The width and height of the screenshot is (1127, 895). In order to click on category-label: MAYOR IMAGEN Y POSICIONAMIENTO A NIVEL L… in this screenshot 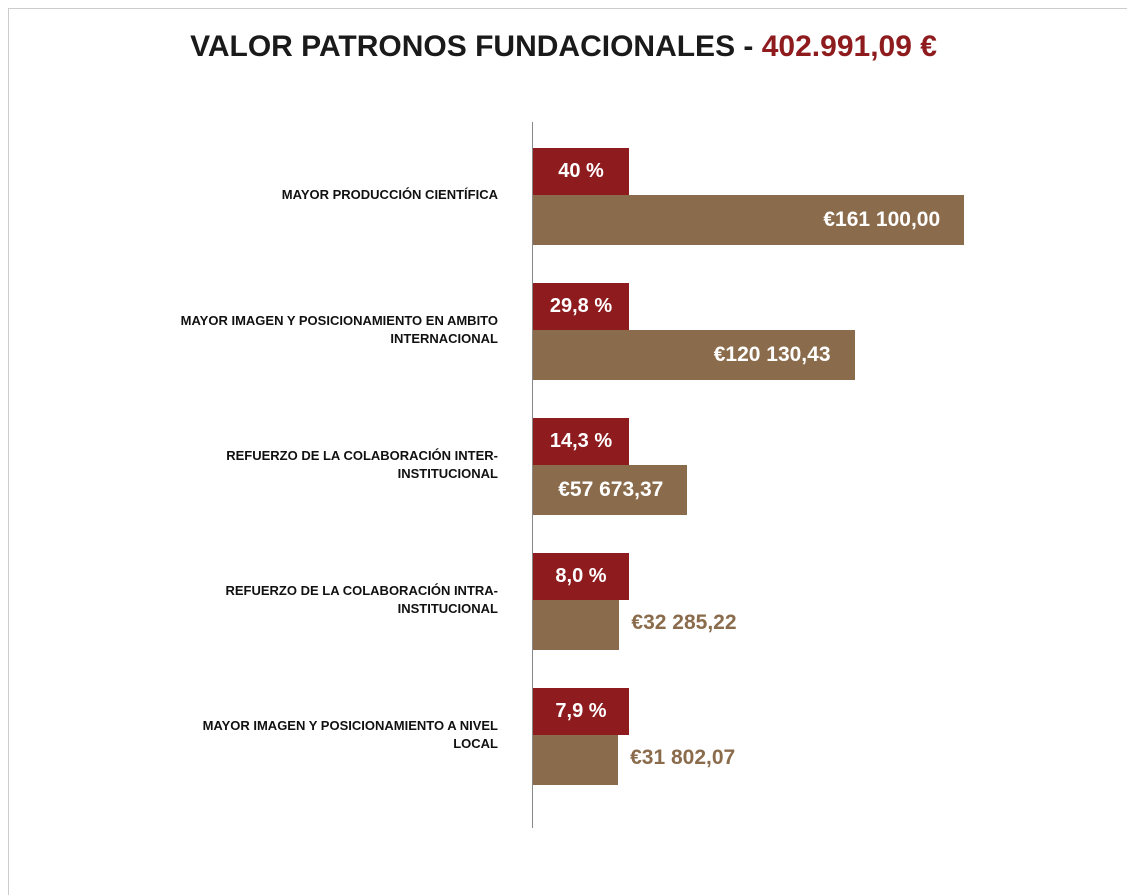, I will do `click(350, 734)`.